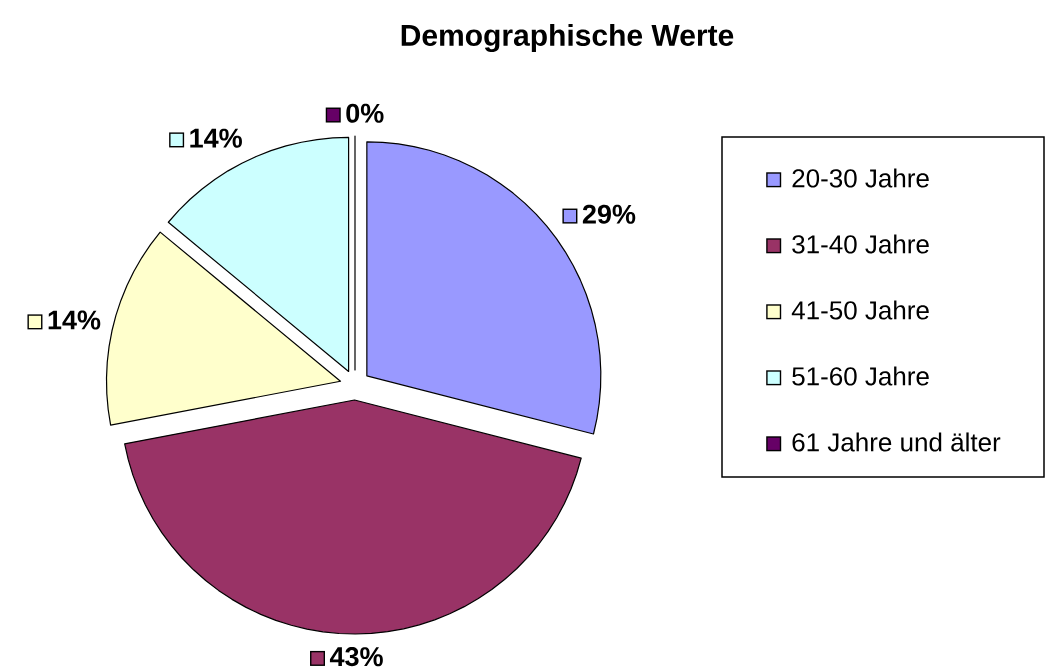 Image resolution: width=1047 pixels, height=672 pixels. I want to click on chart-title: Demographische Werte, so click(567, 38).